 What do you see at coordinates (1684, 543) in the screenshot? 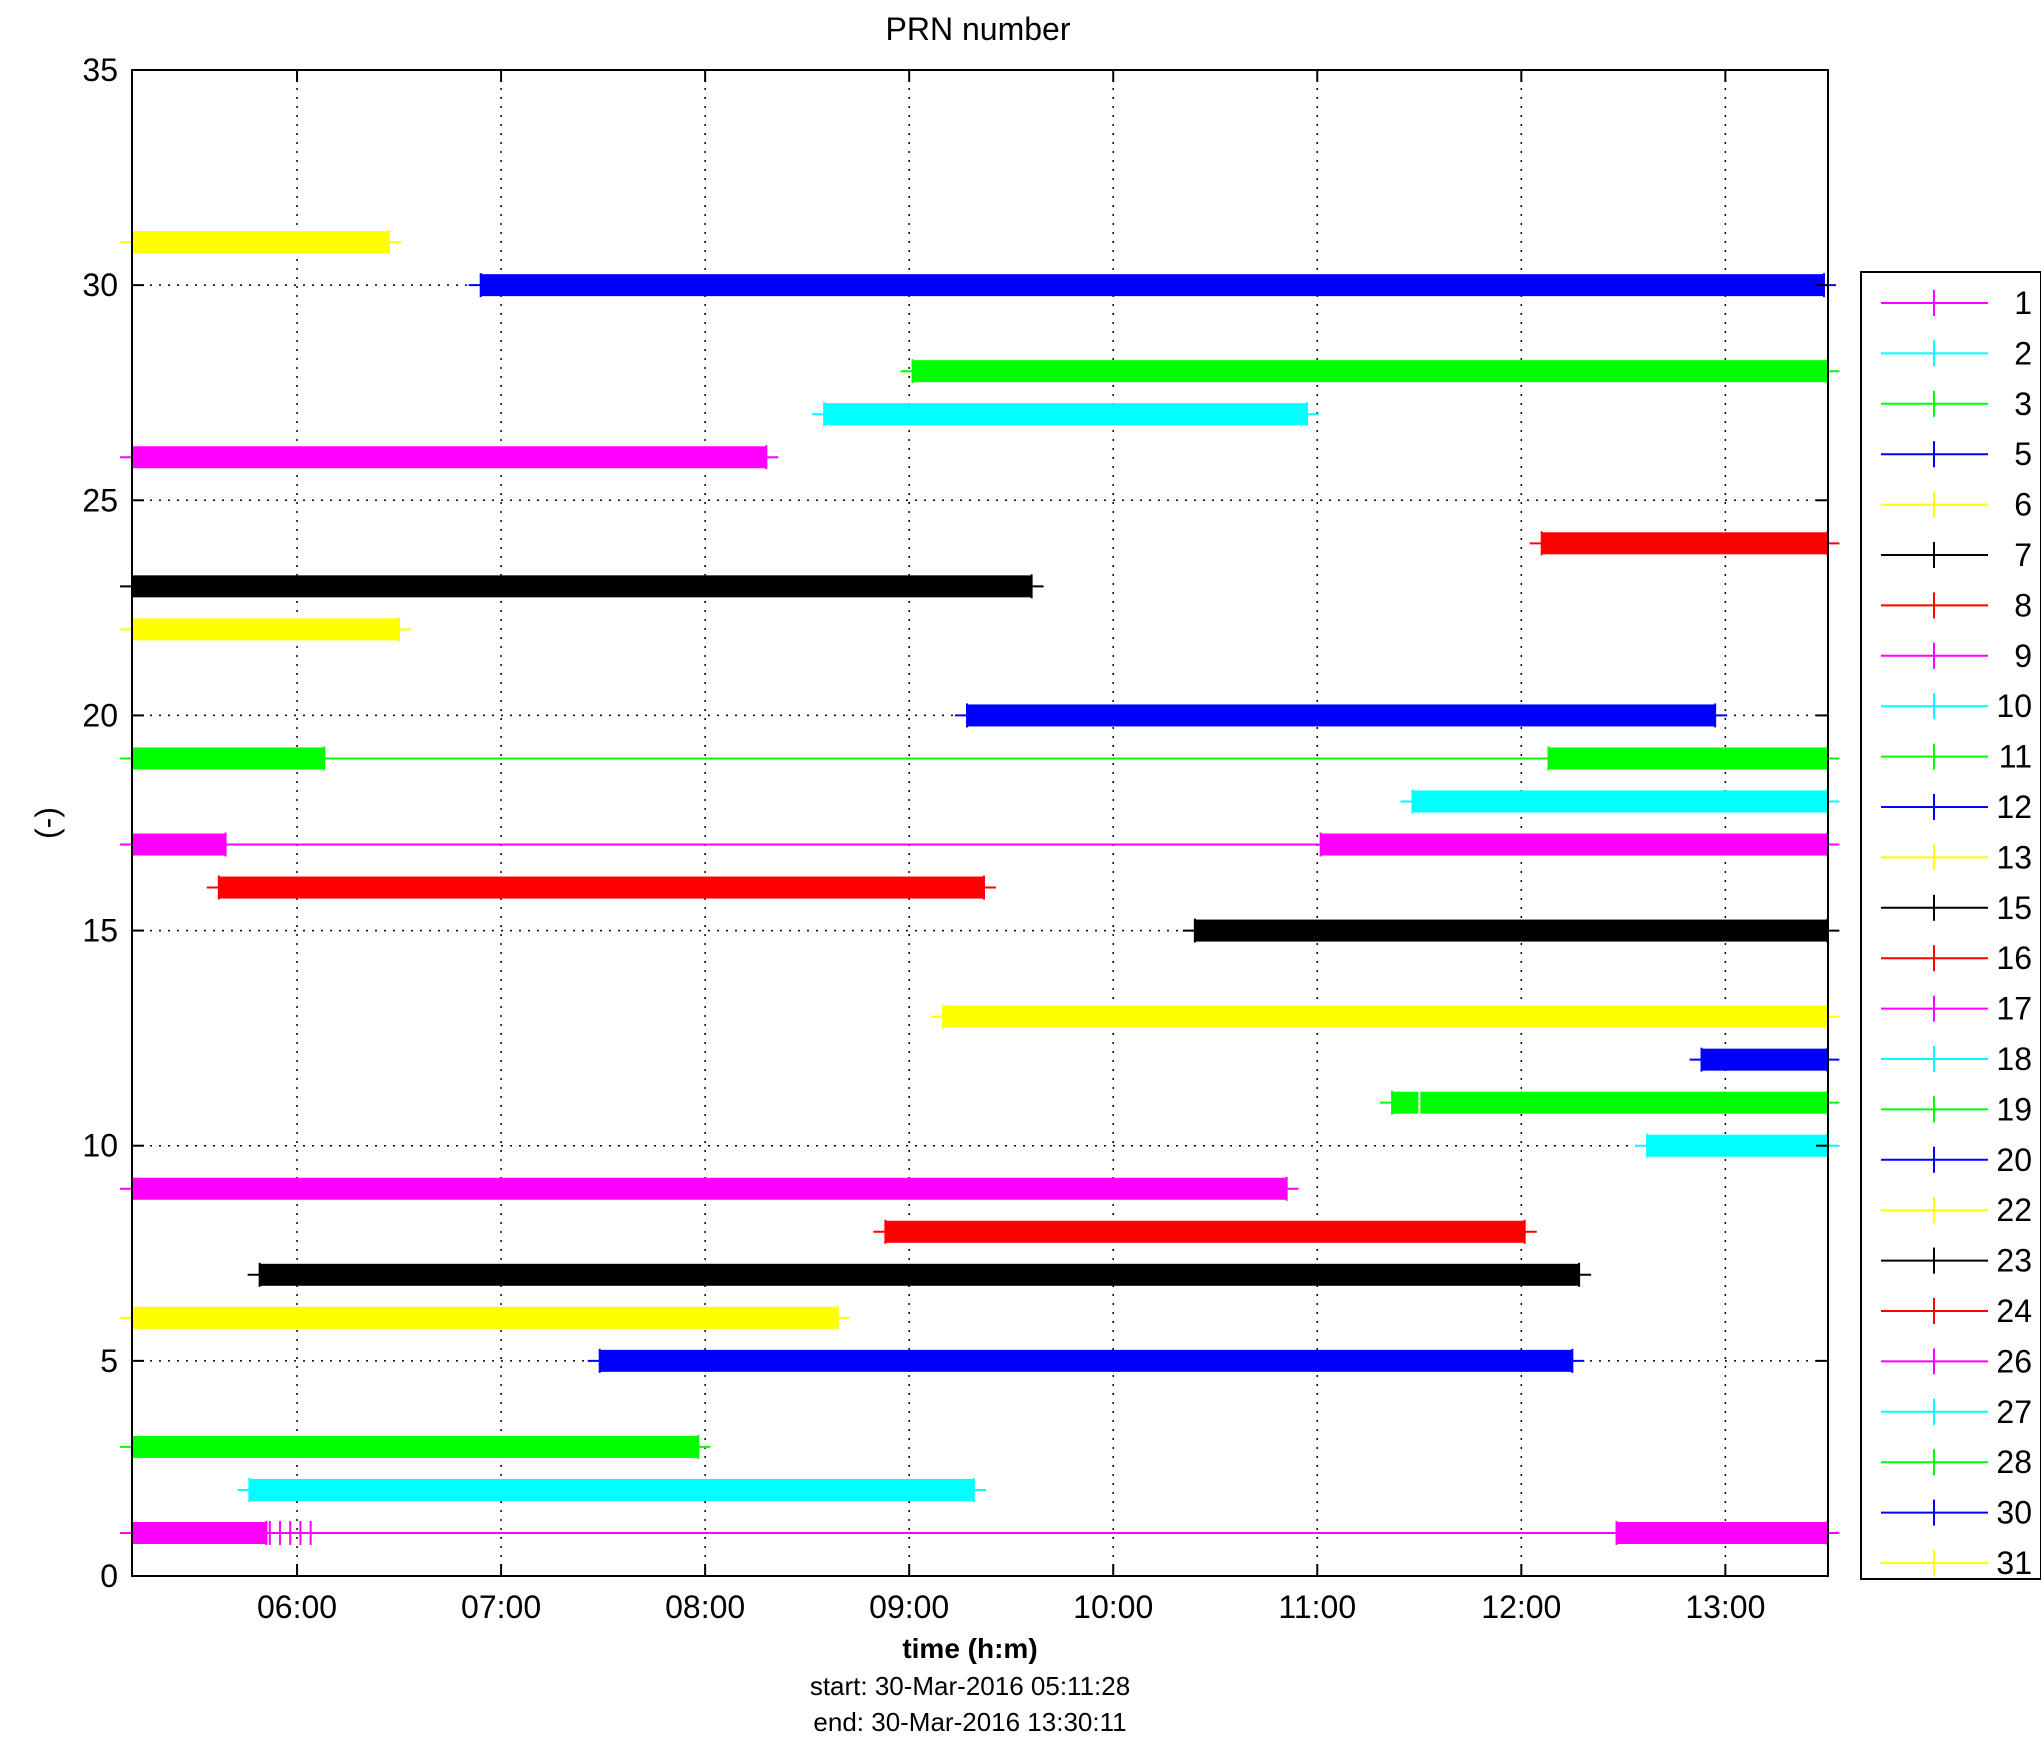
I see `prn-24-bar` at bounding box center [1684, 543].